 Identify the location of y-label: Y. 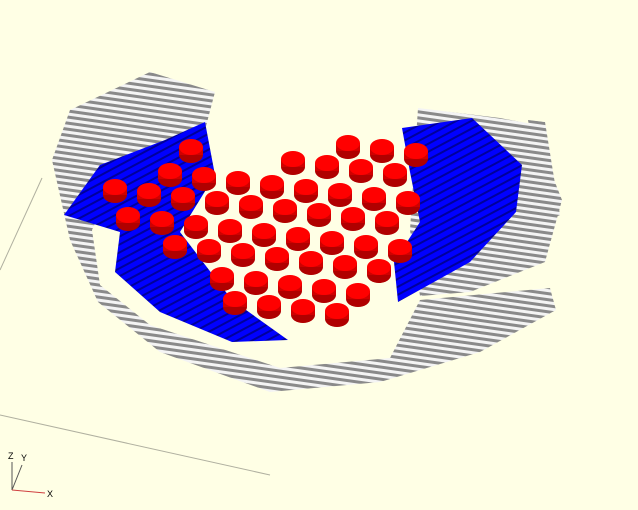
(24, 458).